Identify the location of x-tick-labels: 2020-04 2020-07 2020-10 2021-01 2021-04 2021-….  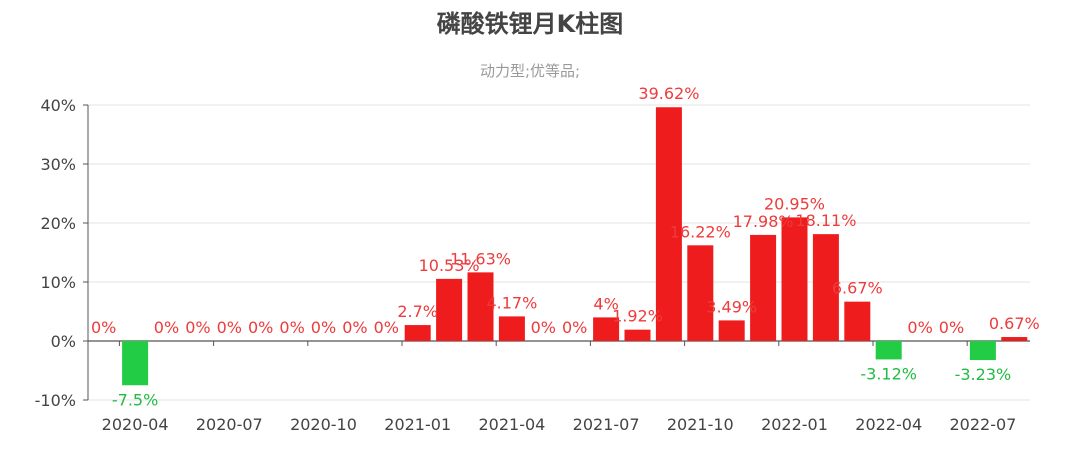
(559, 424).